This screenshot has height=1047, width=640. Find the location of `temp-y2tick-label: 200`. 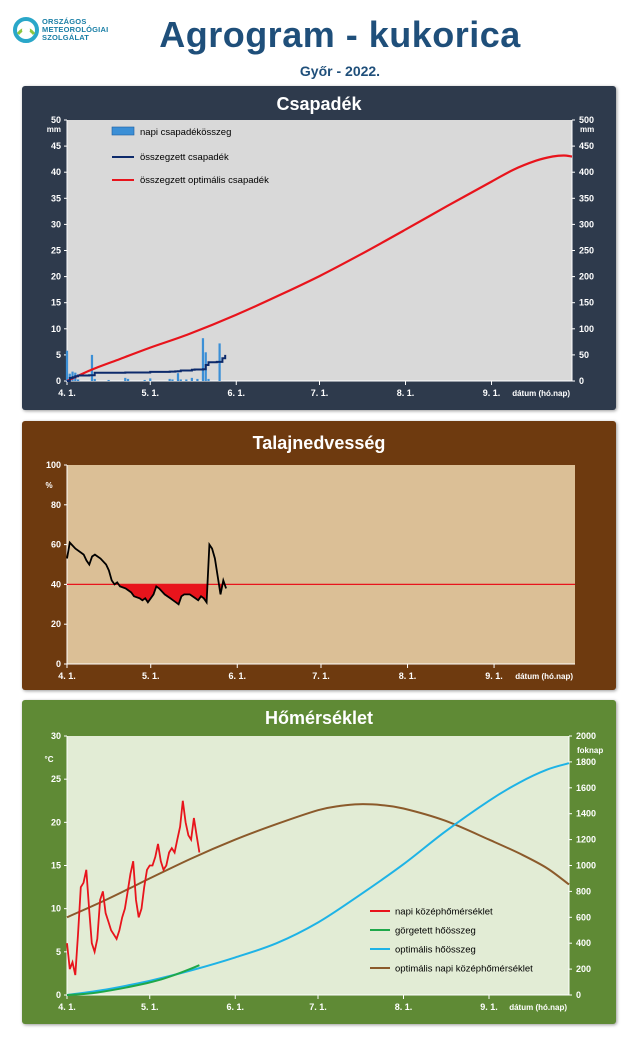

temp-y2tick-label: 200 is located at coordinates (583, 969).